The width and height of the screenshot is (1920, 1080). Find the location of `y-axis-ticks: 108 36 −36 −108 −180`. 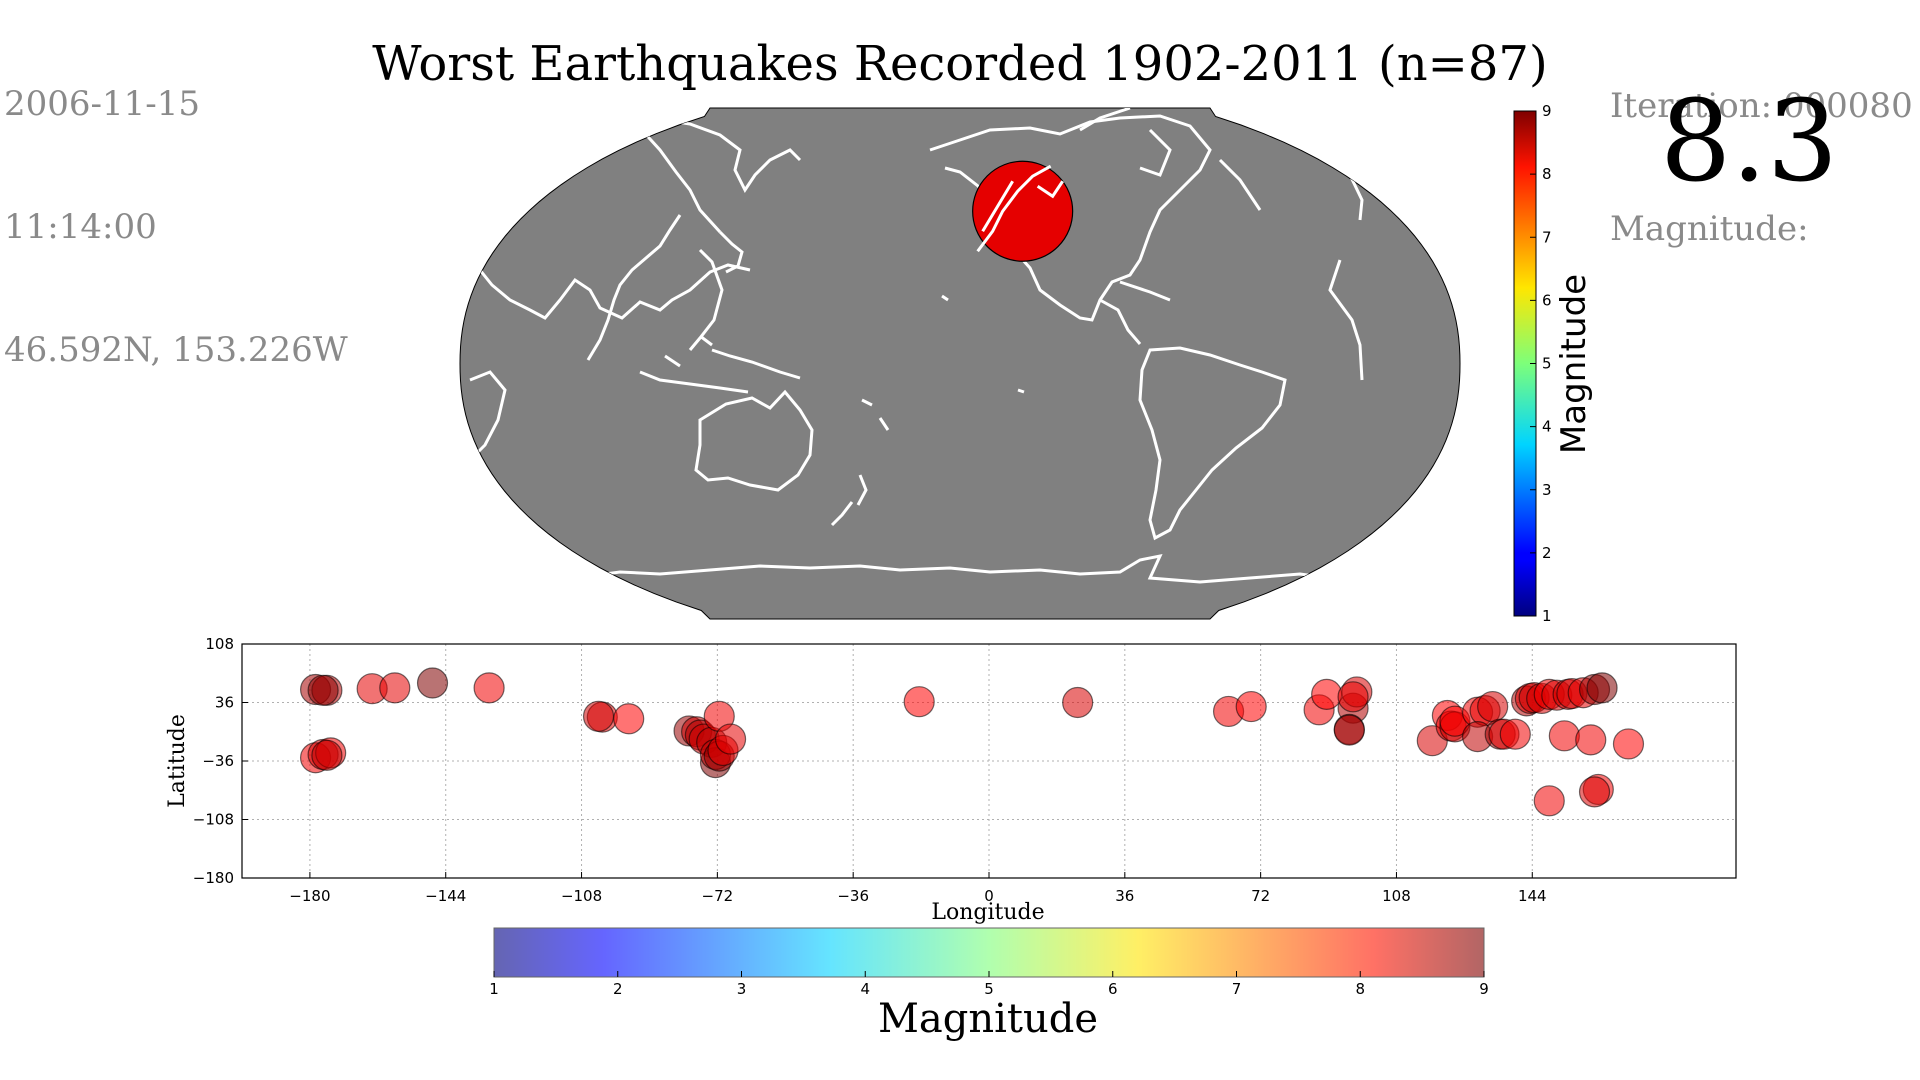

y-axis-ticks: 108 36 −36 −108 −180 is located at coordinates (220, 761).